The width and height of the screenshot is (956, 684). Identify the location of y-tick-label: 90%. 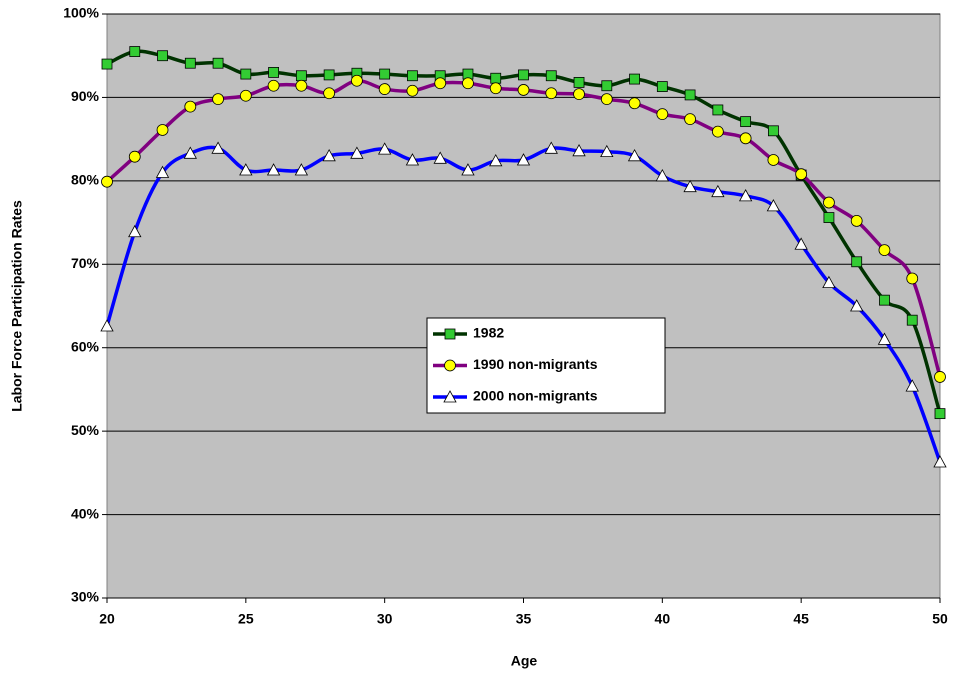
(85, 96).